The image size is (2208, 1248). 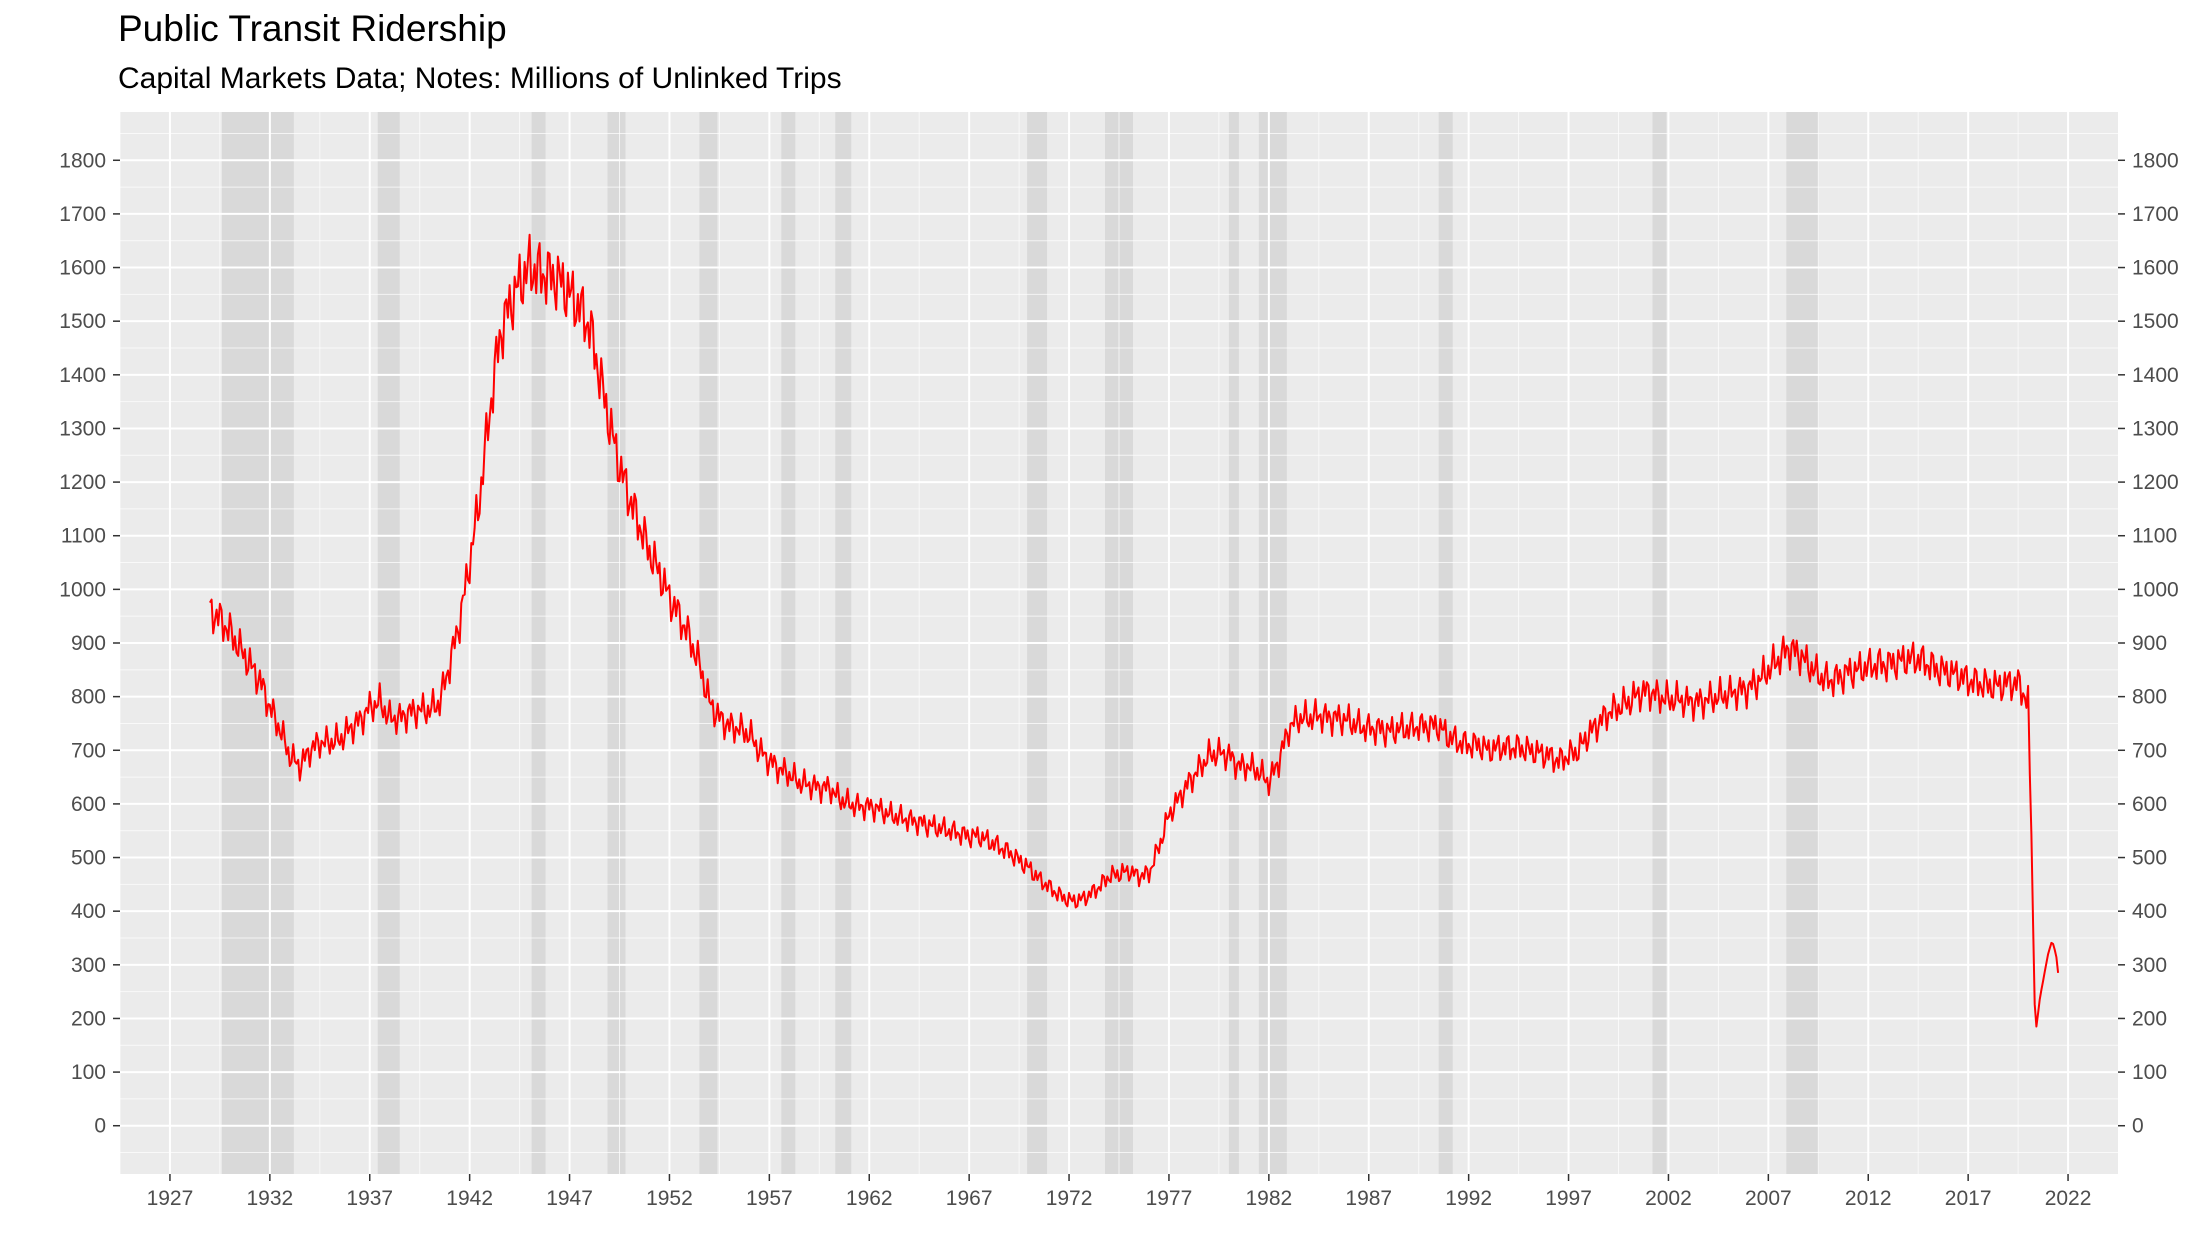 I want to click on chart-title: Public Transit Ridership, so click(x=312, y=28).